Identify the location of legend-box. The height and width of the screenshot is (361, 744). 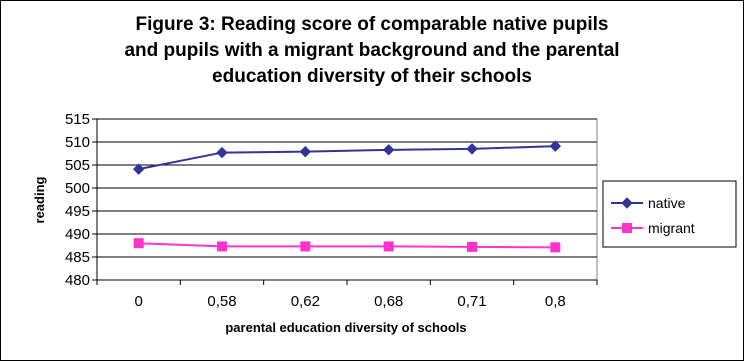
(669, 214).